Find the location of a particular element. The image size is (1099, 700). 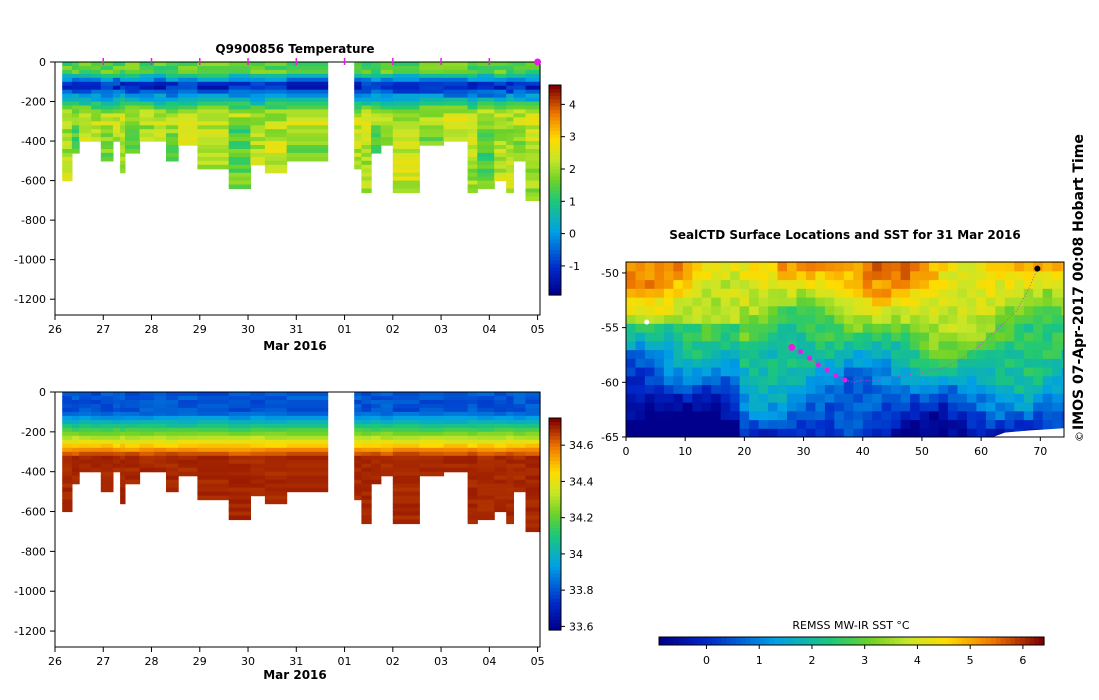

x-tick-label: 03 is located at coordinates (441, 661).